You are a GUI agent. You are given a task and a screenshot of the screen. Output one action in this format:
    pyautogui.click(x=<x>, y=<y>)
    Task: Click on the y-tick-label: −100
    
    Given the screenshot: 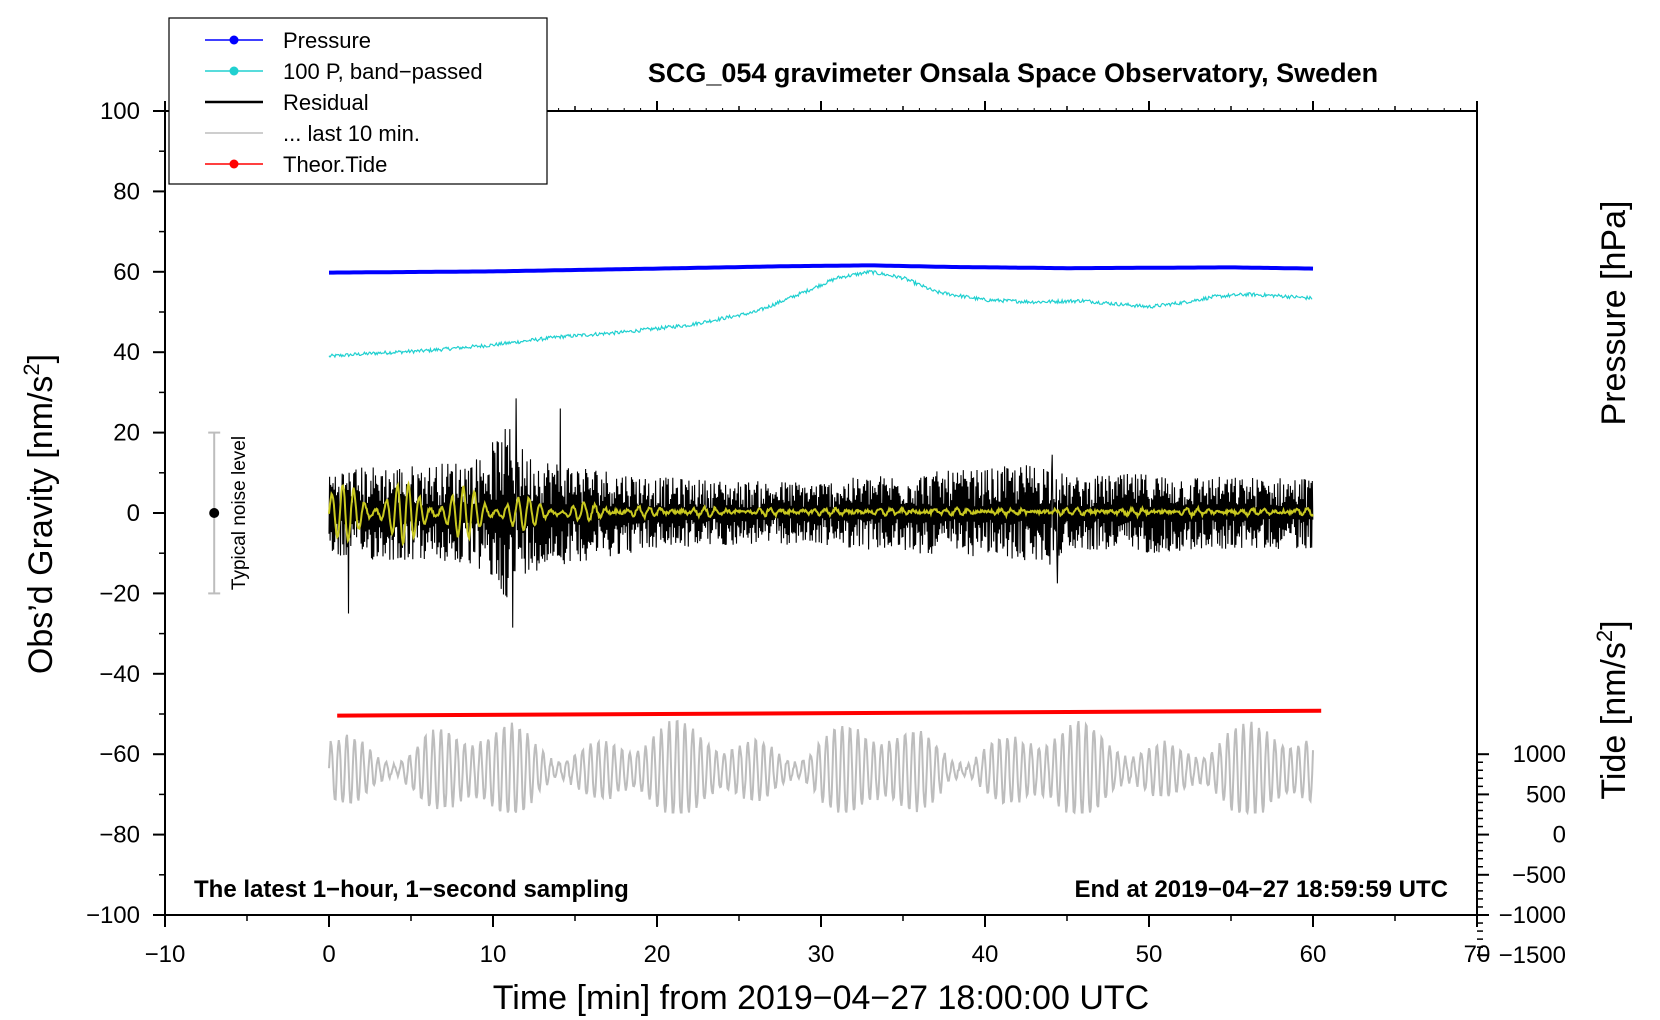 What is the action you would take?
    pyautogui.click(x=113, y=915)
    